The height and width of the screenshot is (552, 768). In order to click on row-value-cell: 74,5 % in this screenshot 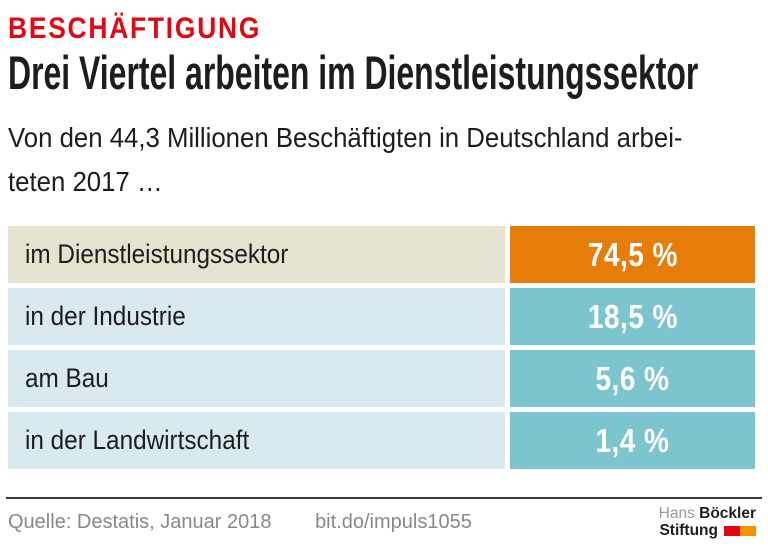, I will do `click(632, 254)`.